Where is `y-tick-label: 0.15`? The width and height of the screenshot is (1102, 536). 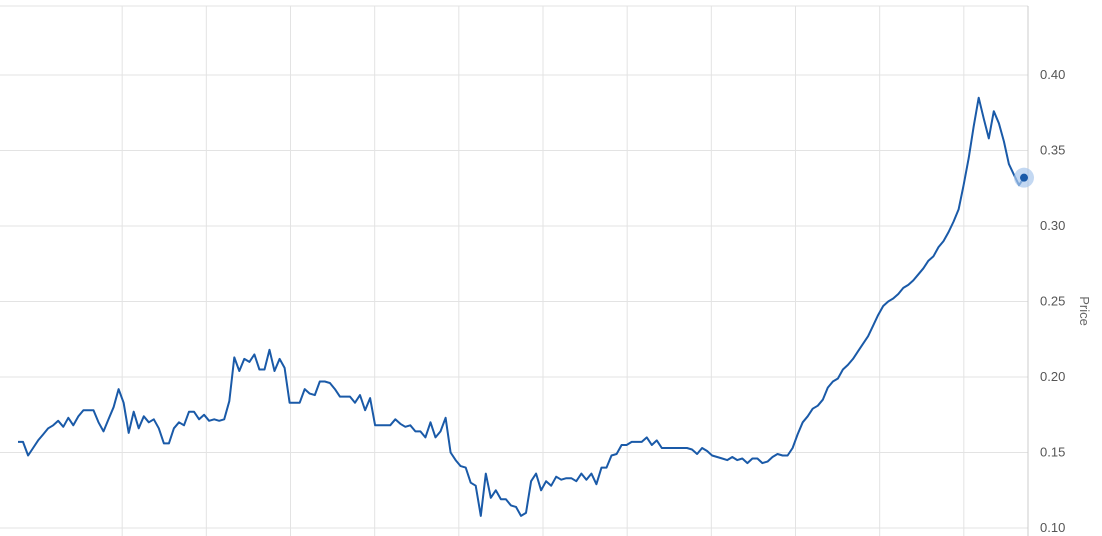
y-tick-label: 0.15 is located at coordinates (1052, 452).